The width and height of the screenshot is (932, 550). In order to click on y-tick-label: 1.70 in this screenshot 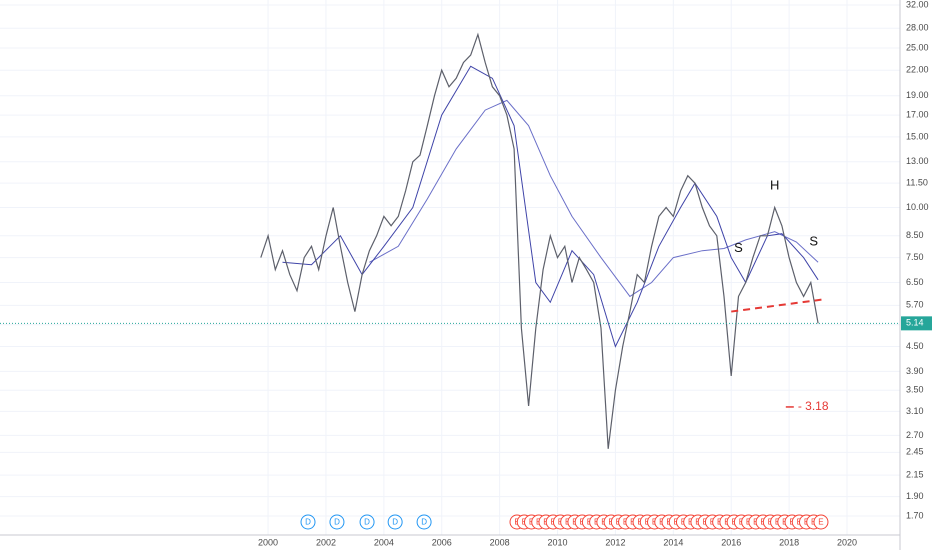, I will do `click(915, 515)`.